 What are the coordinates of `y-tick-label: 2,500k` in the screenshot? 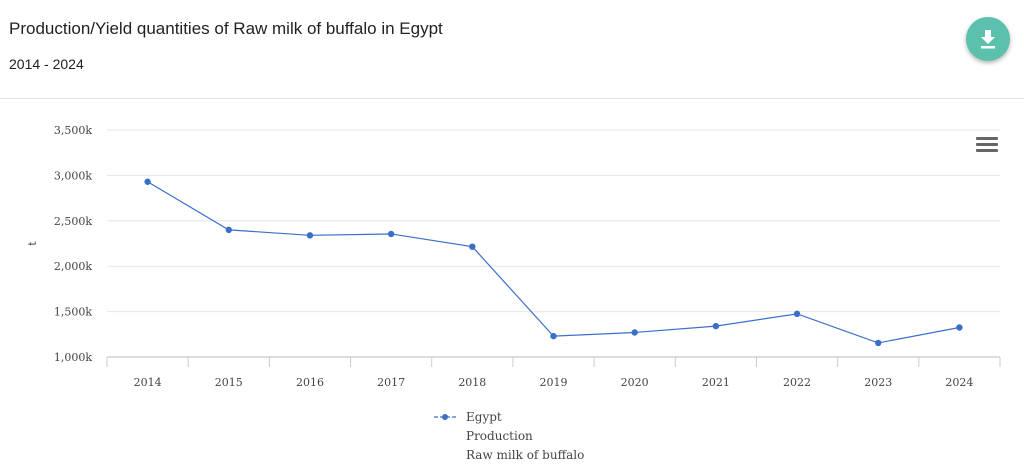 It's located at (73, 221).